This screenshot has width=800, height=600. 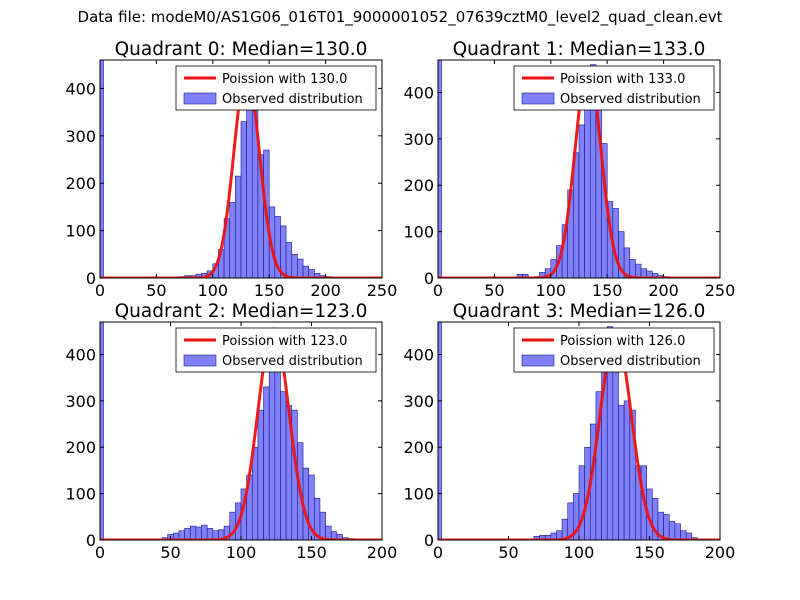 What do you see at coordinates (579, 49) in the screenshot?
I see `chart-title: Quadrant 1: Median=133.0` at bounding box center [579, 49].